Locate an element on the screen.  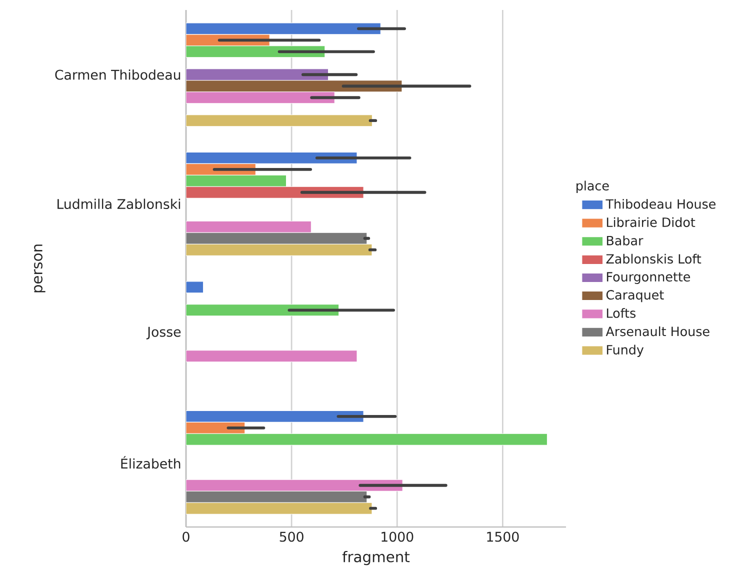
legend-label: Thibodeau House is located at coordinates (661, 203).